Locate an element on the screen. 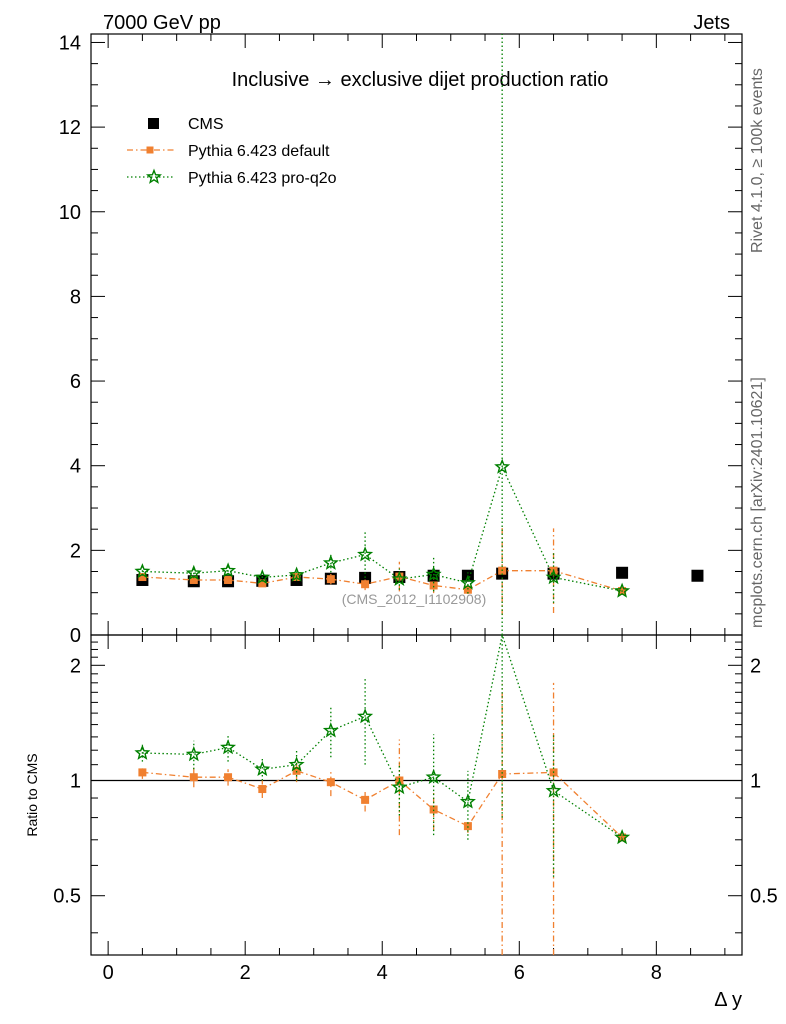  main-y-tick-label: 0 is located at coordinates (75, 636).